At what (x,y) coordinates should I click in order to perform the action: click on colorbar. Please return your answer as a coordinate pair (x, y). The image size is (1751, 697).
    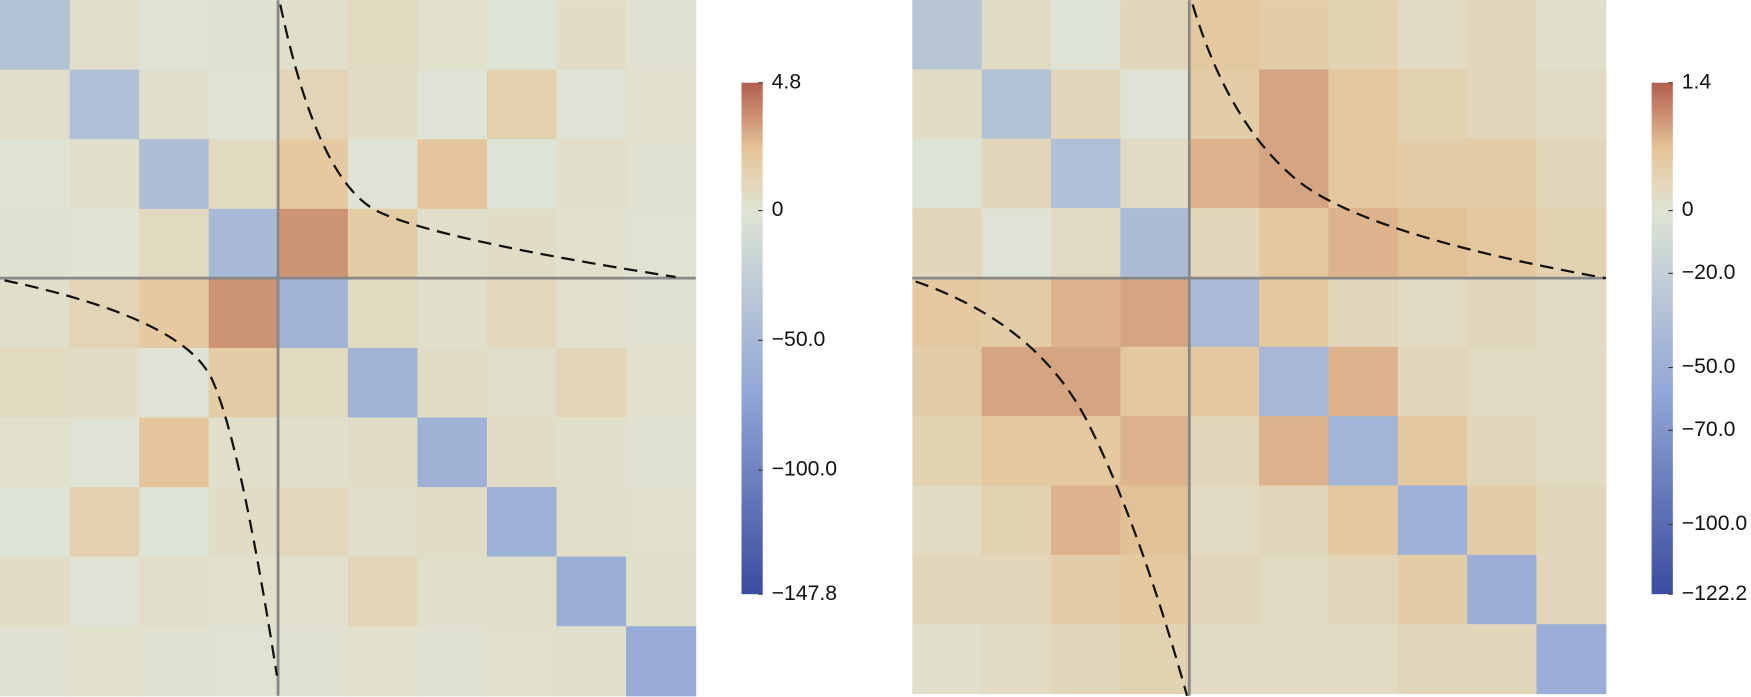
    Looking at the image, I should click on (1662, 338).